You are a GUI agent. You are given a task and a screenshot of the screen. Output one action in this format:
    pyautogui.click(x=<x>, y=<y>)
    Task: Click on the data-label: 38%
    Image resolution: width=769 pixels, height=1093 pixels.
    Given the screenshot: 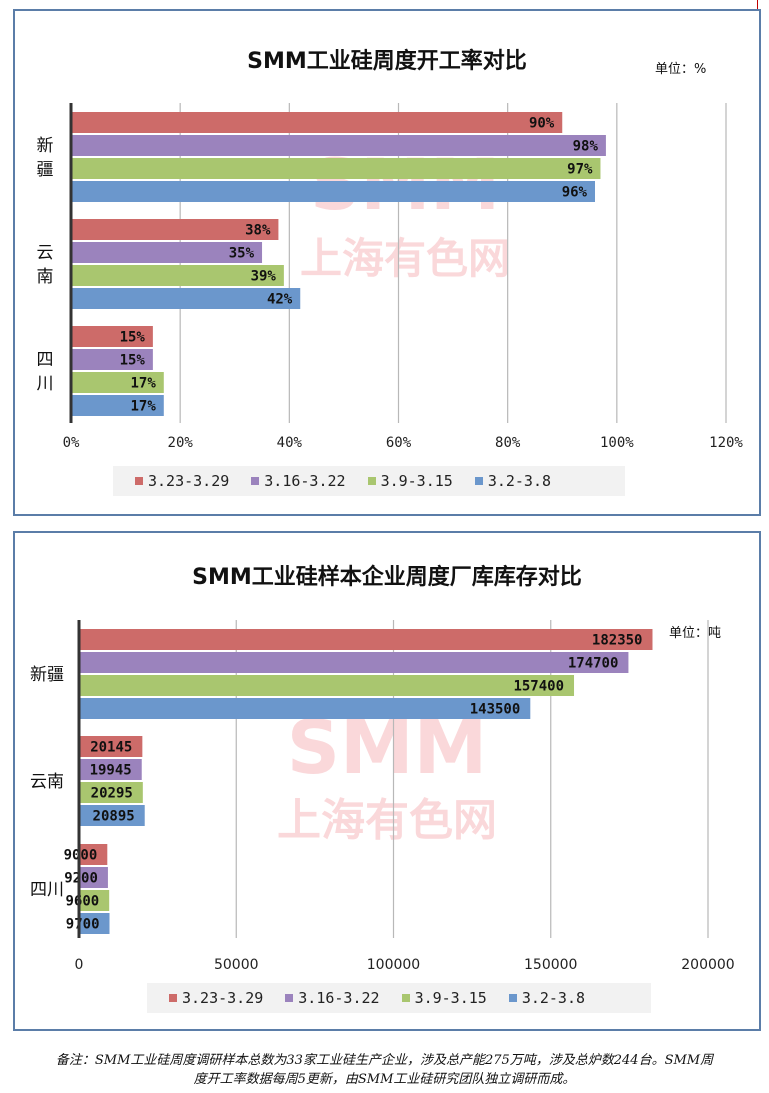 What is the action you would take?
    pyautogui.click(x=258, y=231)
    